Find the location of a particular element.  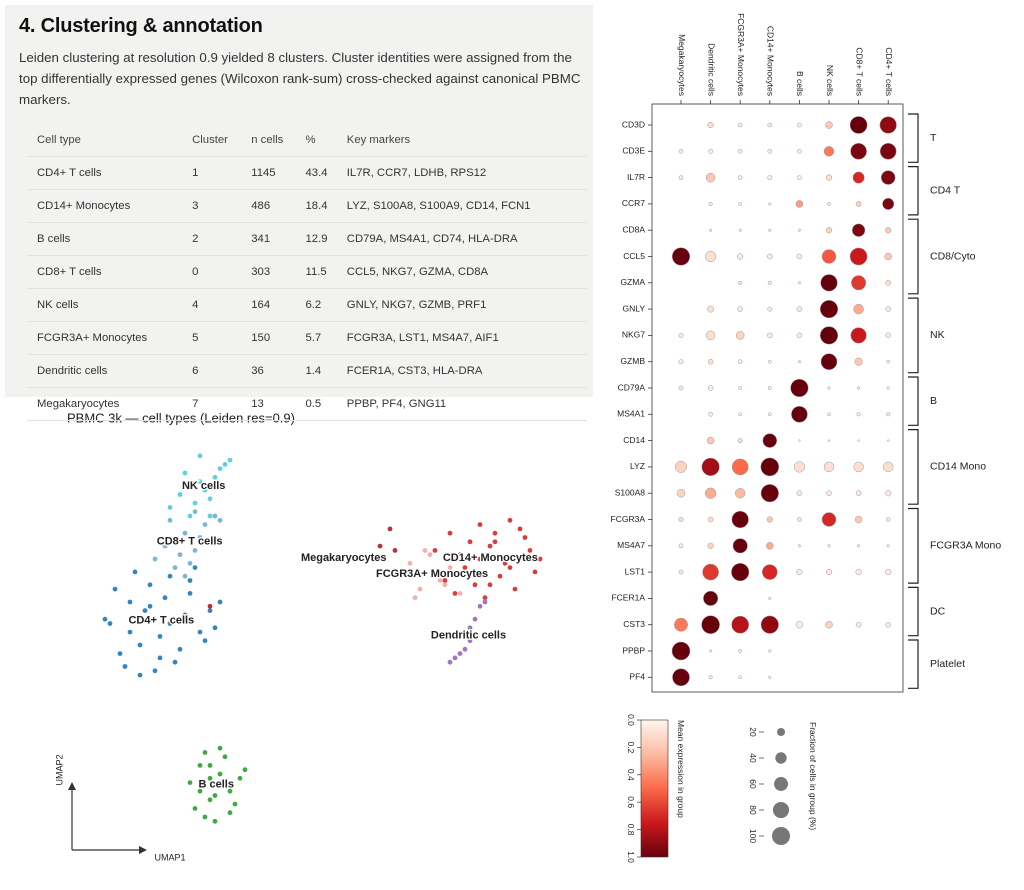

column-label: NK cells is located at coordinates (830, 80).